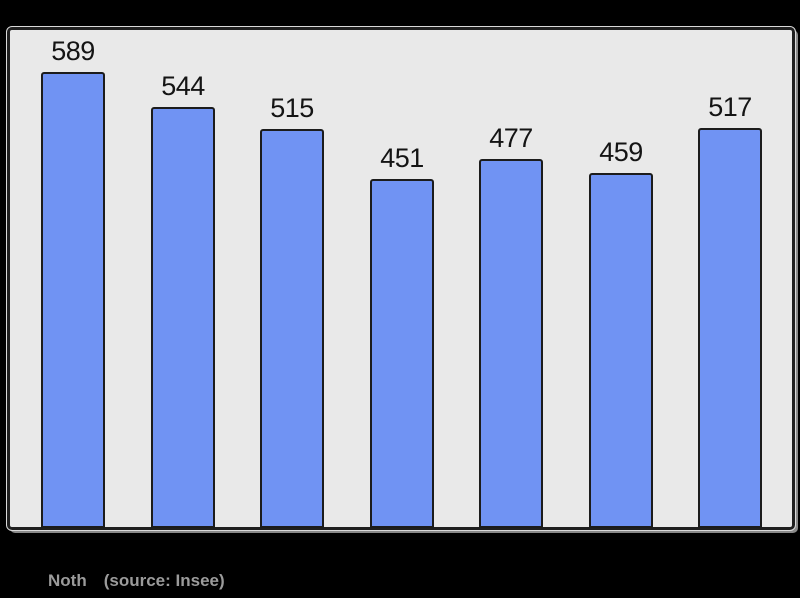  What do you see at coordinates (67, 580) in the screenshot?
I see `commune-name-label: Noth` at bounding box center [67, 580].